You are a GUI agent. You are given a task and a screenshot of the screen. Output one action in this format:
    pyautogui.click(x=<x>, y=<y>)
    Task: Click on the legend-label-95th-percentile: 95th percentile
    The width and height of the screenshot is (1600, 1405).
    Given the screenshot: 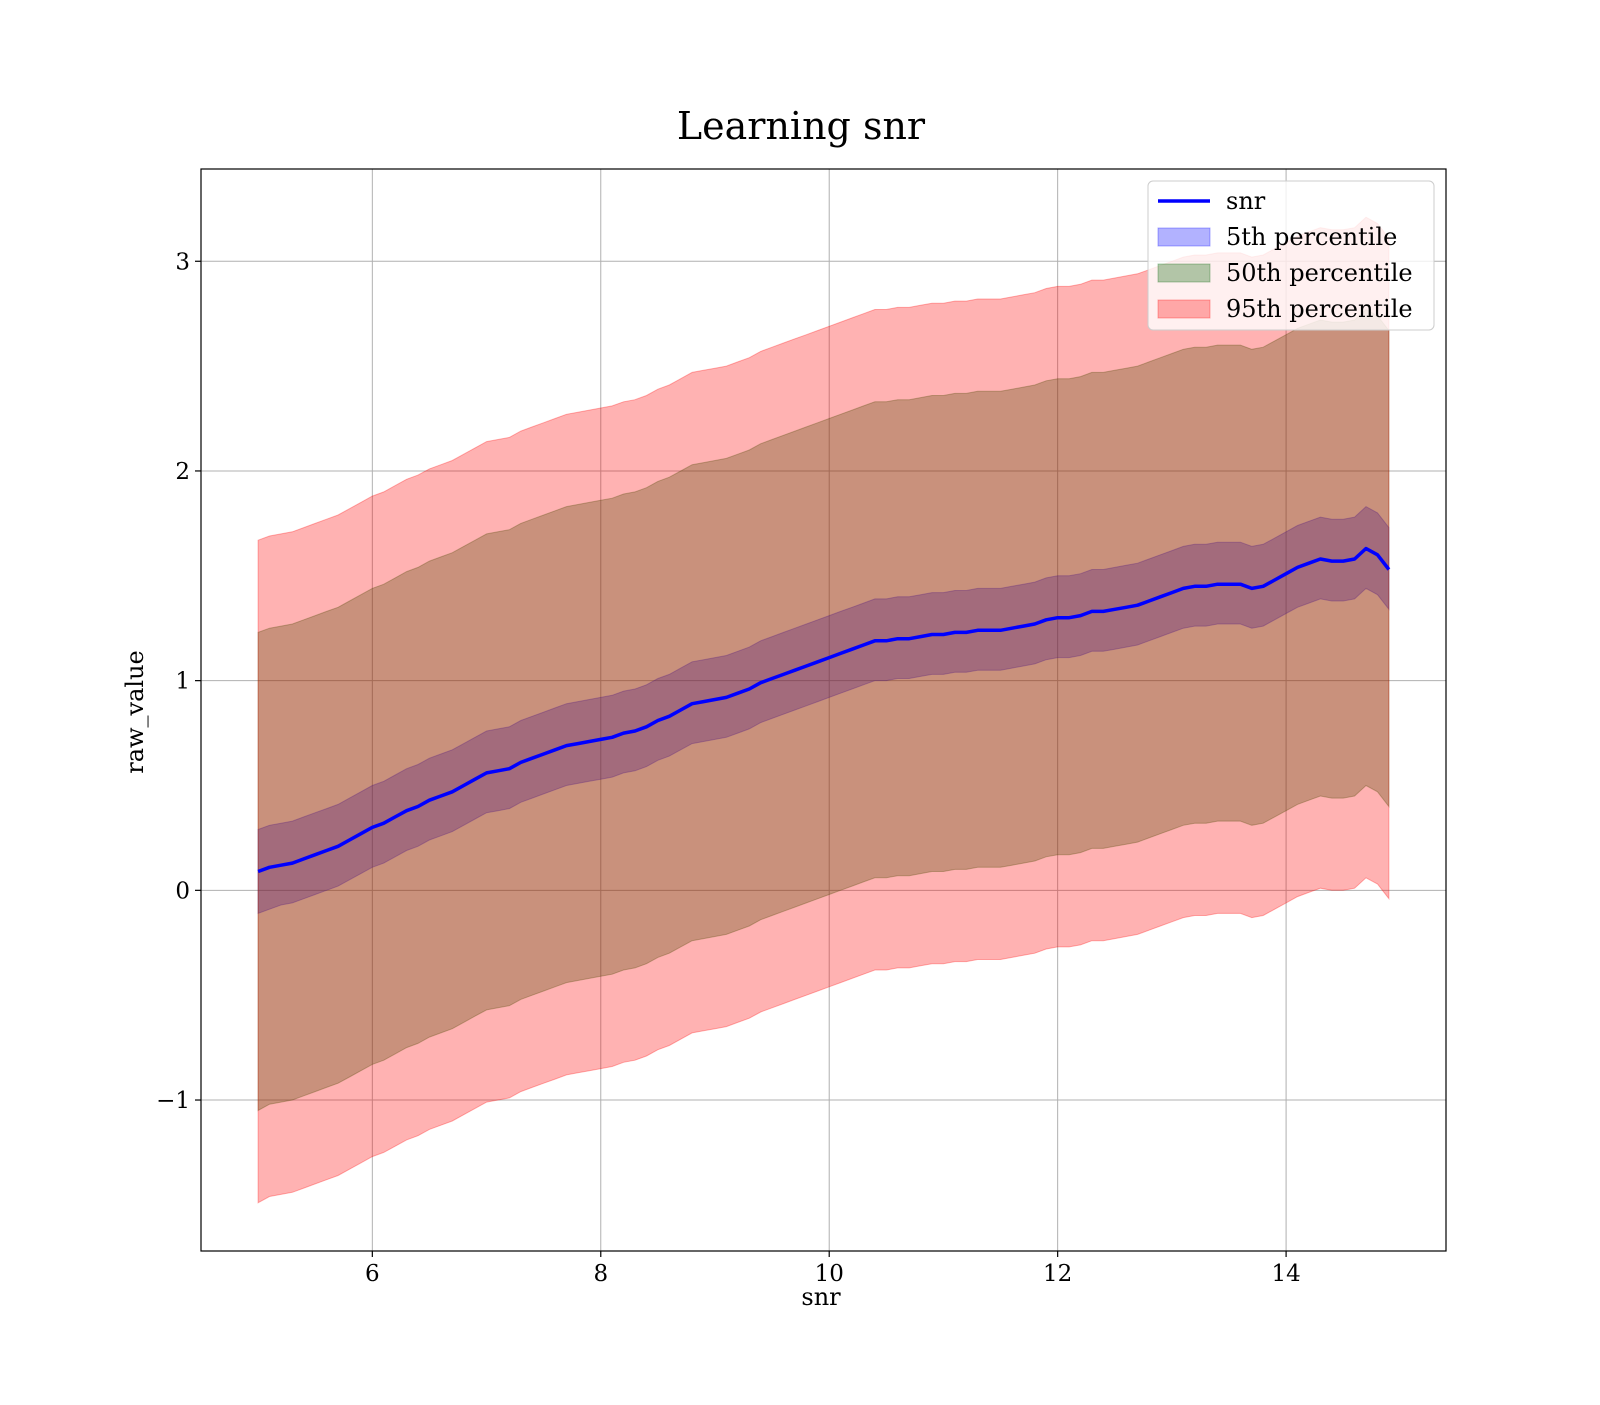 What is the action you would take?
    pyautogui.click(x=1319, y=309)
    